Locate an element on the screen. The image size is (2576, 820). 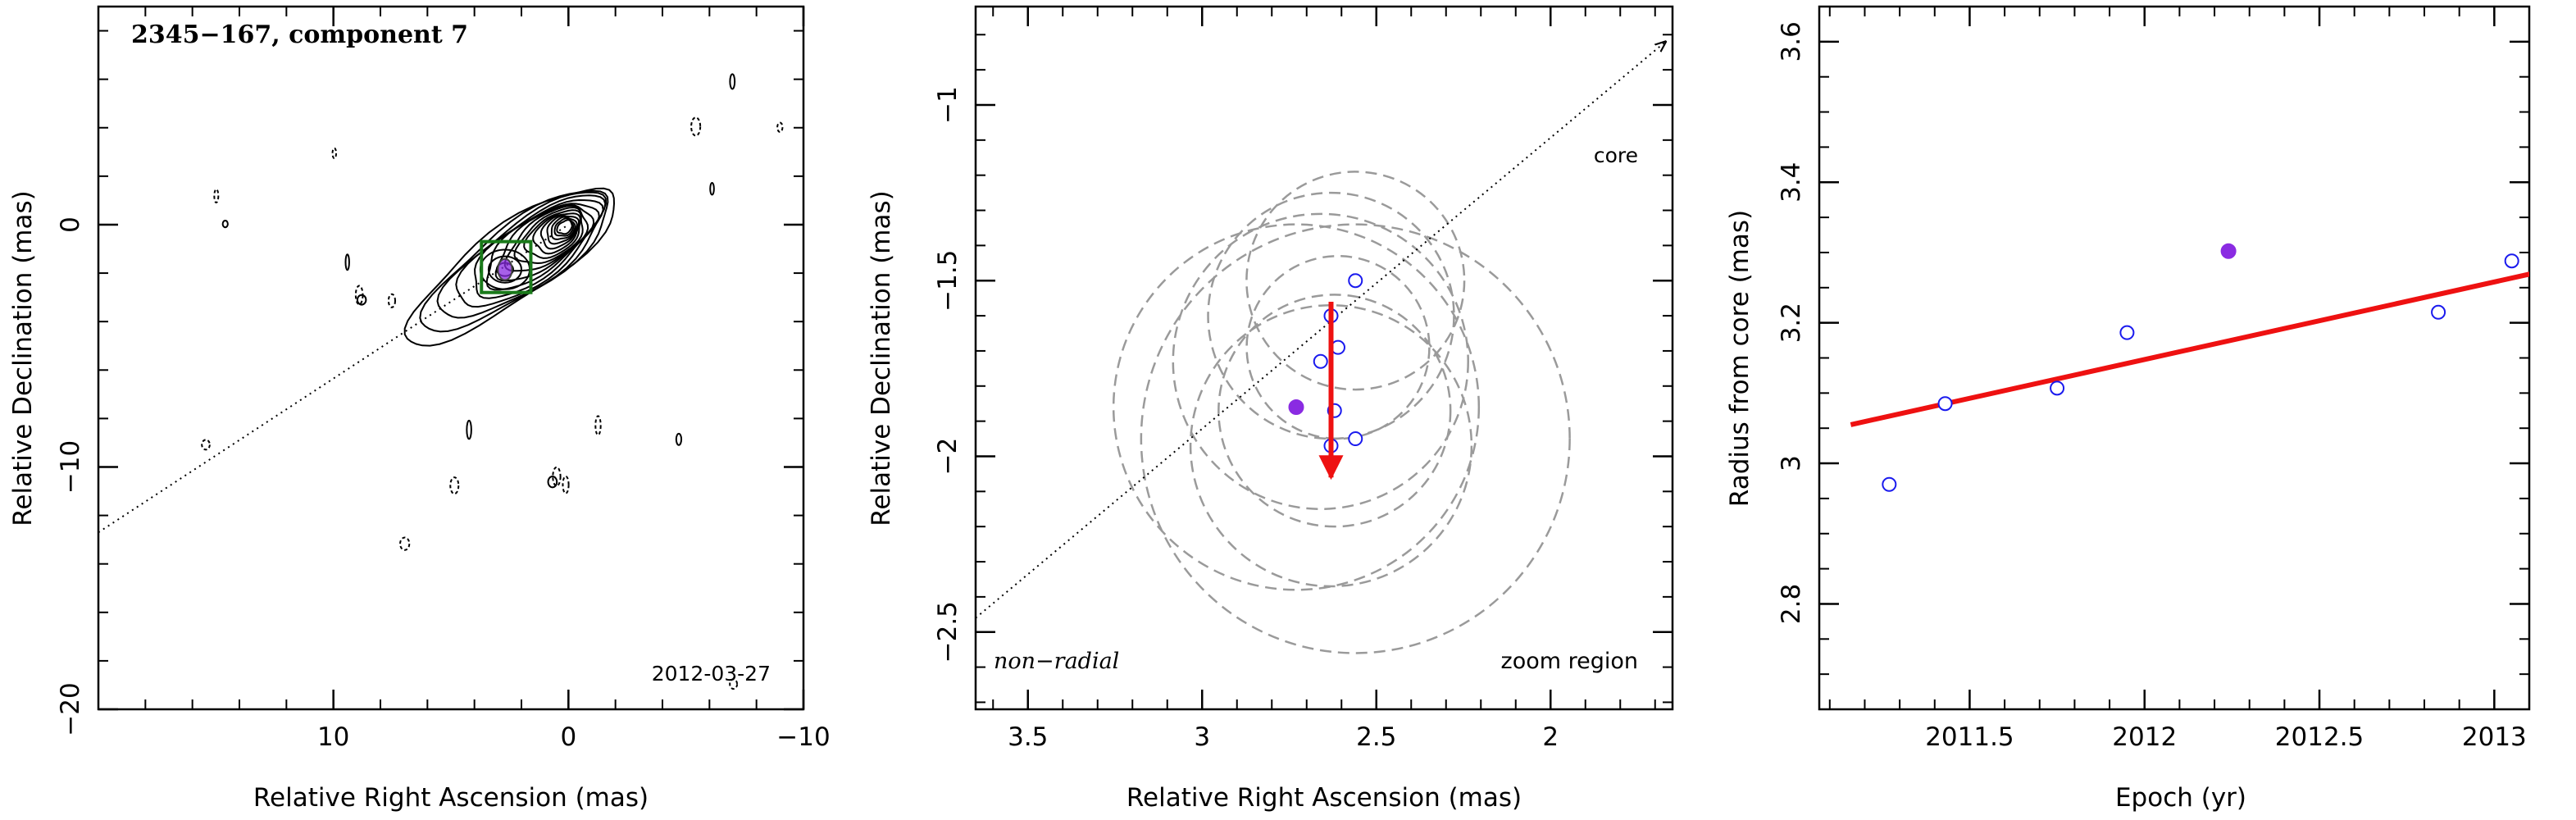
x-tick-label: 0 is located at coordinates (568, 737).